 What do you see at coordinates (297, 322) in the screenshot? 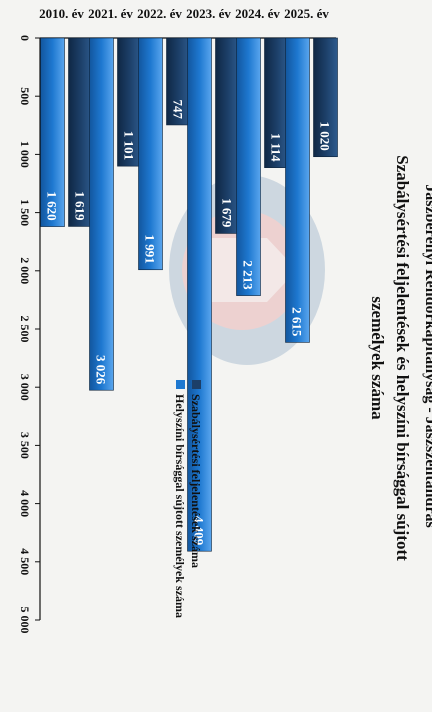
I see `data-label: 2 615` at bounding box center [297, 322].